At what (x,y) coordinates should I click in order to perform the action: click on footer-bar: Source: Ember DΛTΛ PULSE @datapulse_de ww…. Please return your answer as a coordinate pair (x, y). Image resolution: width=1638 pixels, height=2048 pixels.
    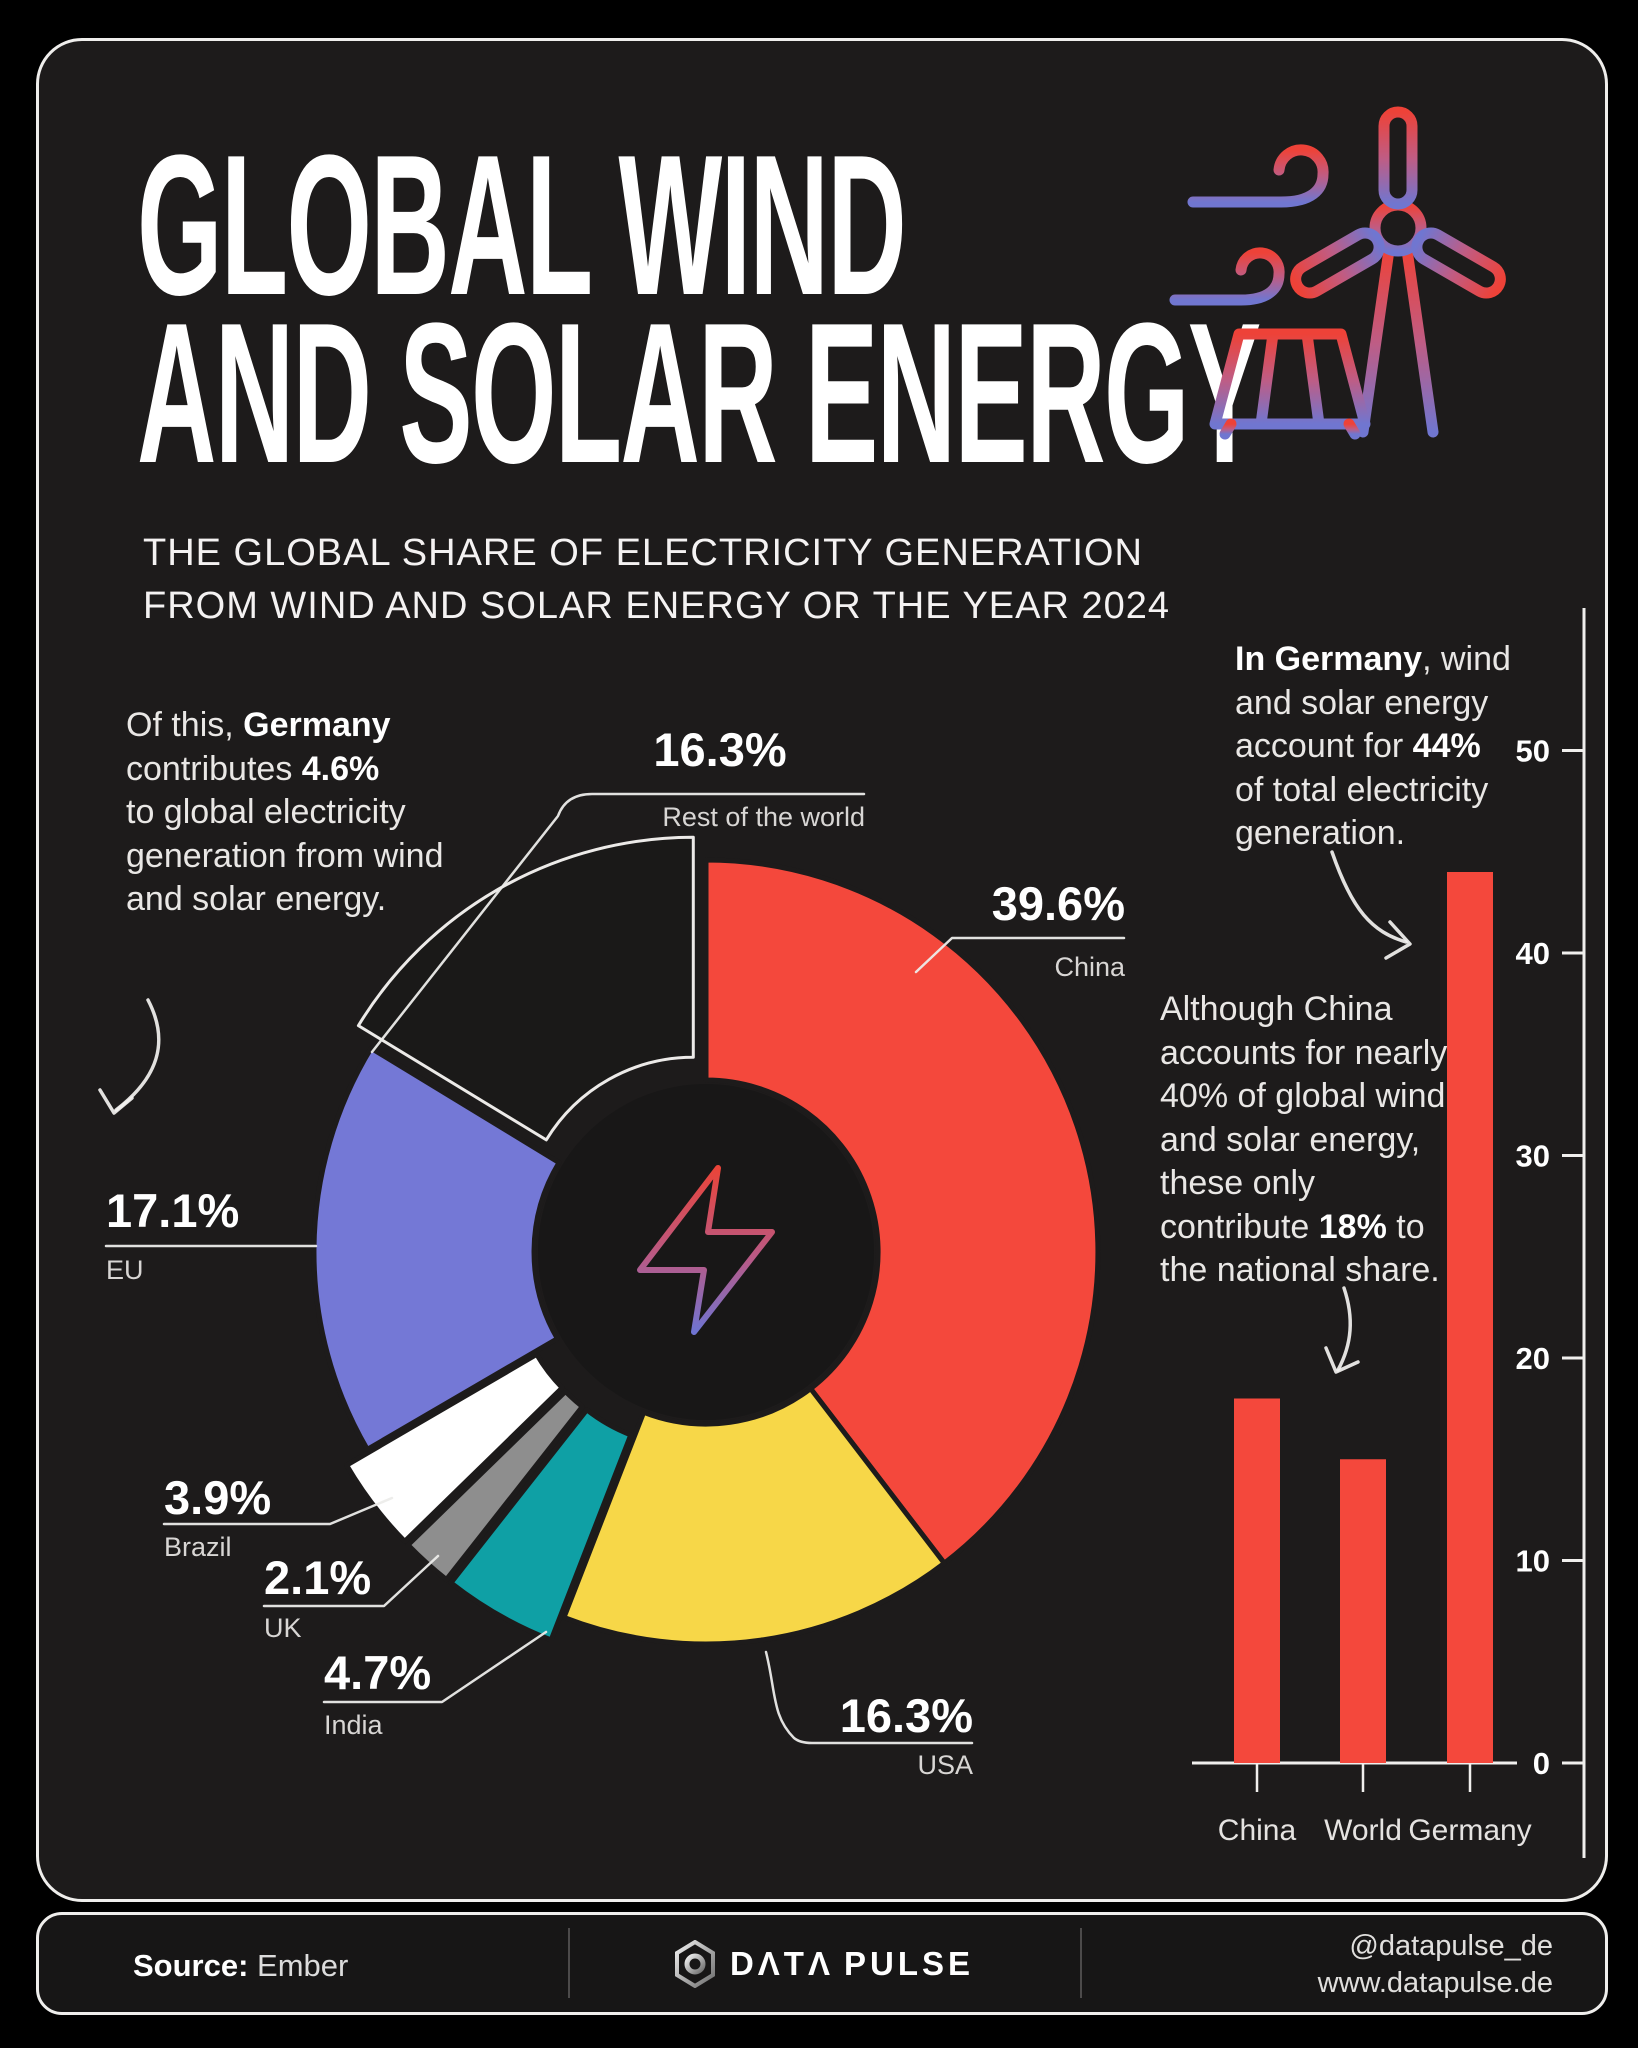
    Looking at the image, I should click on (822, 1963).